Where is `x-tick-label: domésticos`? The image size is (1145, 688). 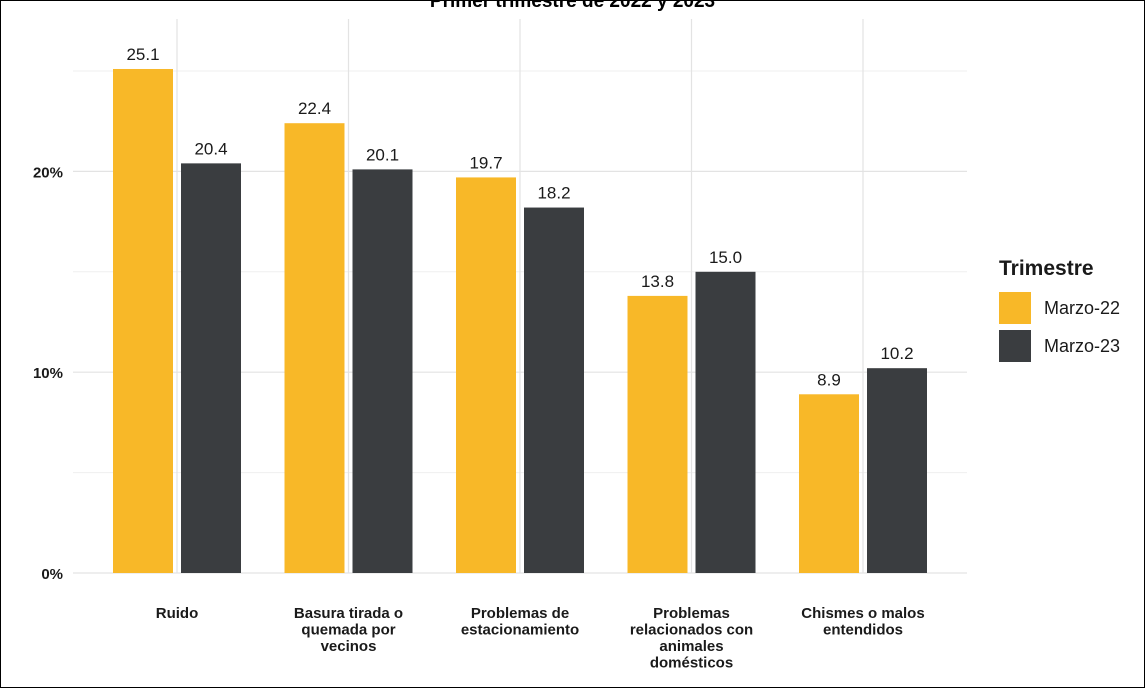
x-tick-label: domésticos is located at coordinates (691, 663).